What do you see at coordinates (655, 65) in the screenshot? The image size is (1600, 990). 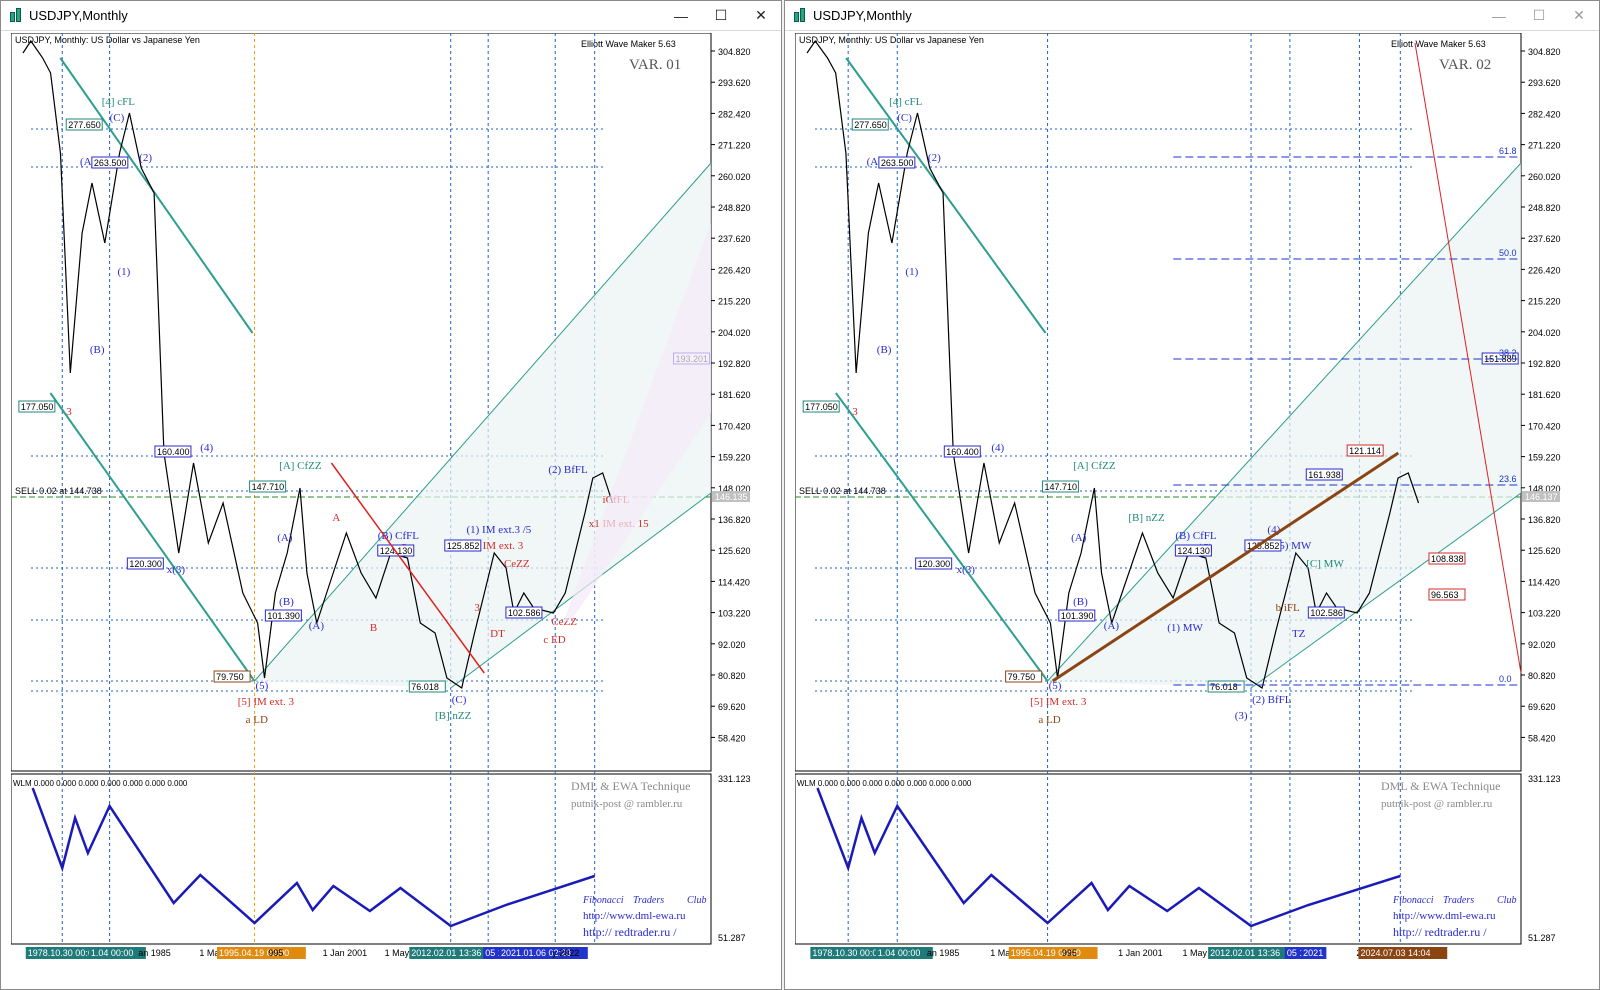 I see `variant-label: VAR. 01` at bounding box center [655, 65].